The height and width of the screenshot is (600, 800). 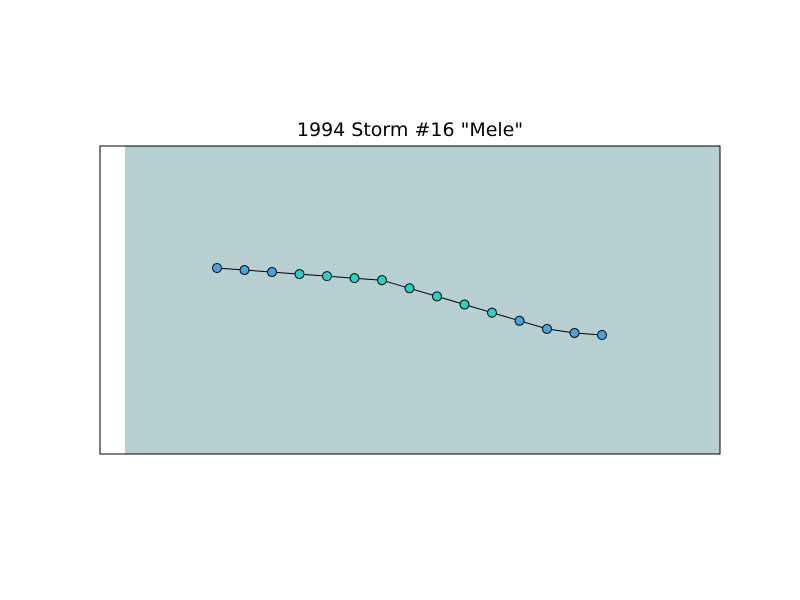 I want to click on track-markers, so click(x=409, y=301).